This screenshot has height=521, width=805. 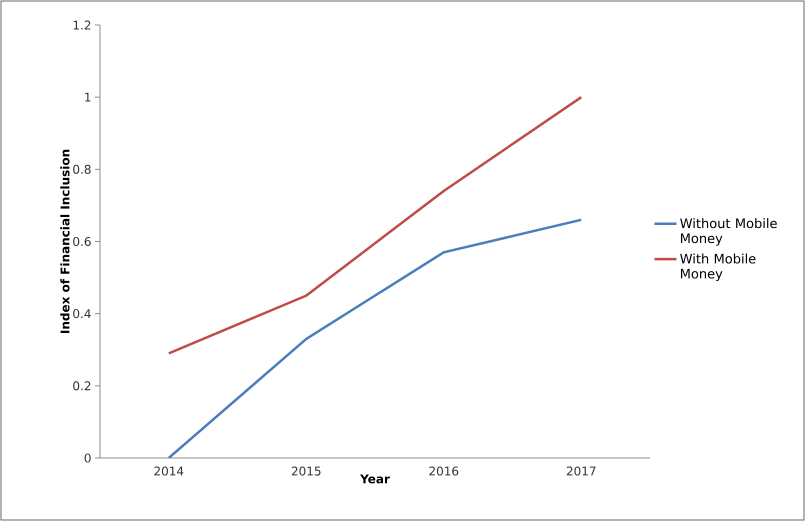 What do you see at coordinates (82, 25) in the screenshot?
I see `y-tick-label: 1.2` at bounding box center [82, 25].